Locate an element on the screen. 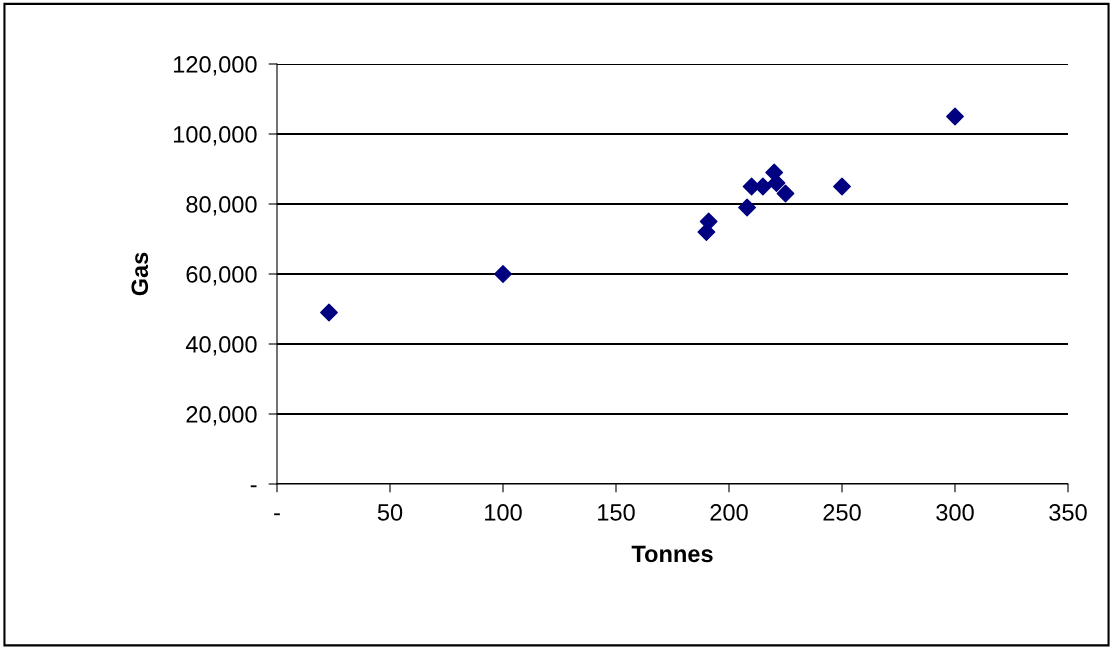 The image size is (1113, 648). x-tick-label: 100 is located at coordinates (503, 512).